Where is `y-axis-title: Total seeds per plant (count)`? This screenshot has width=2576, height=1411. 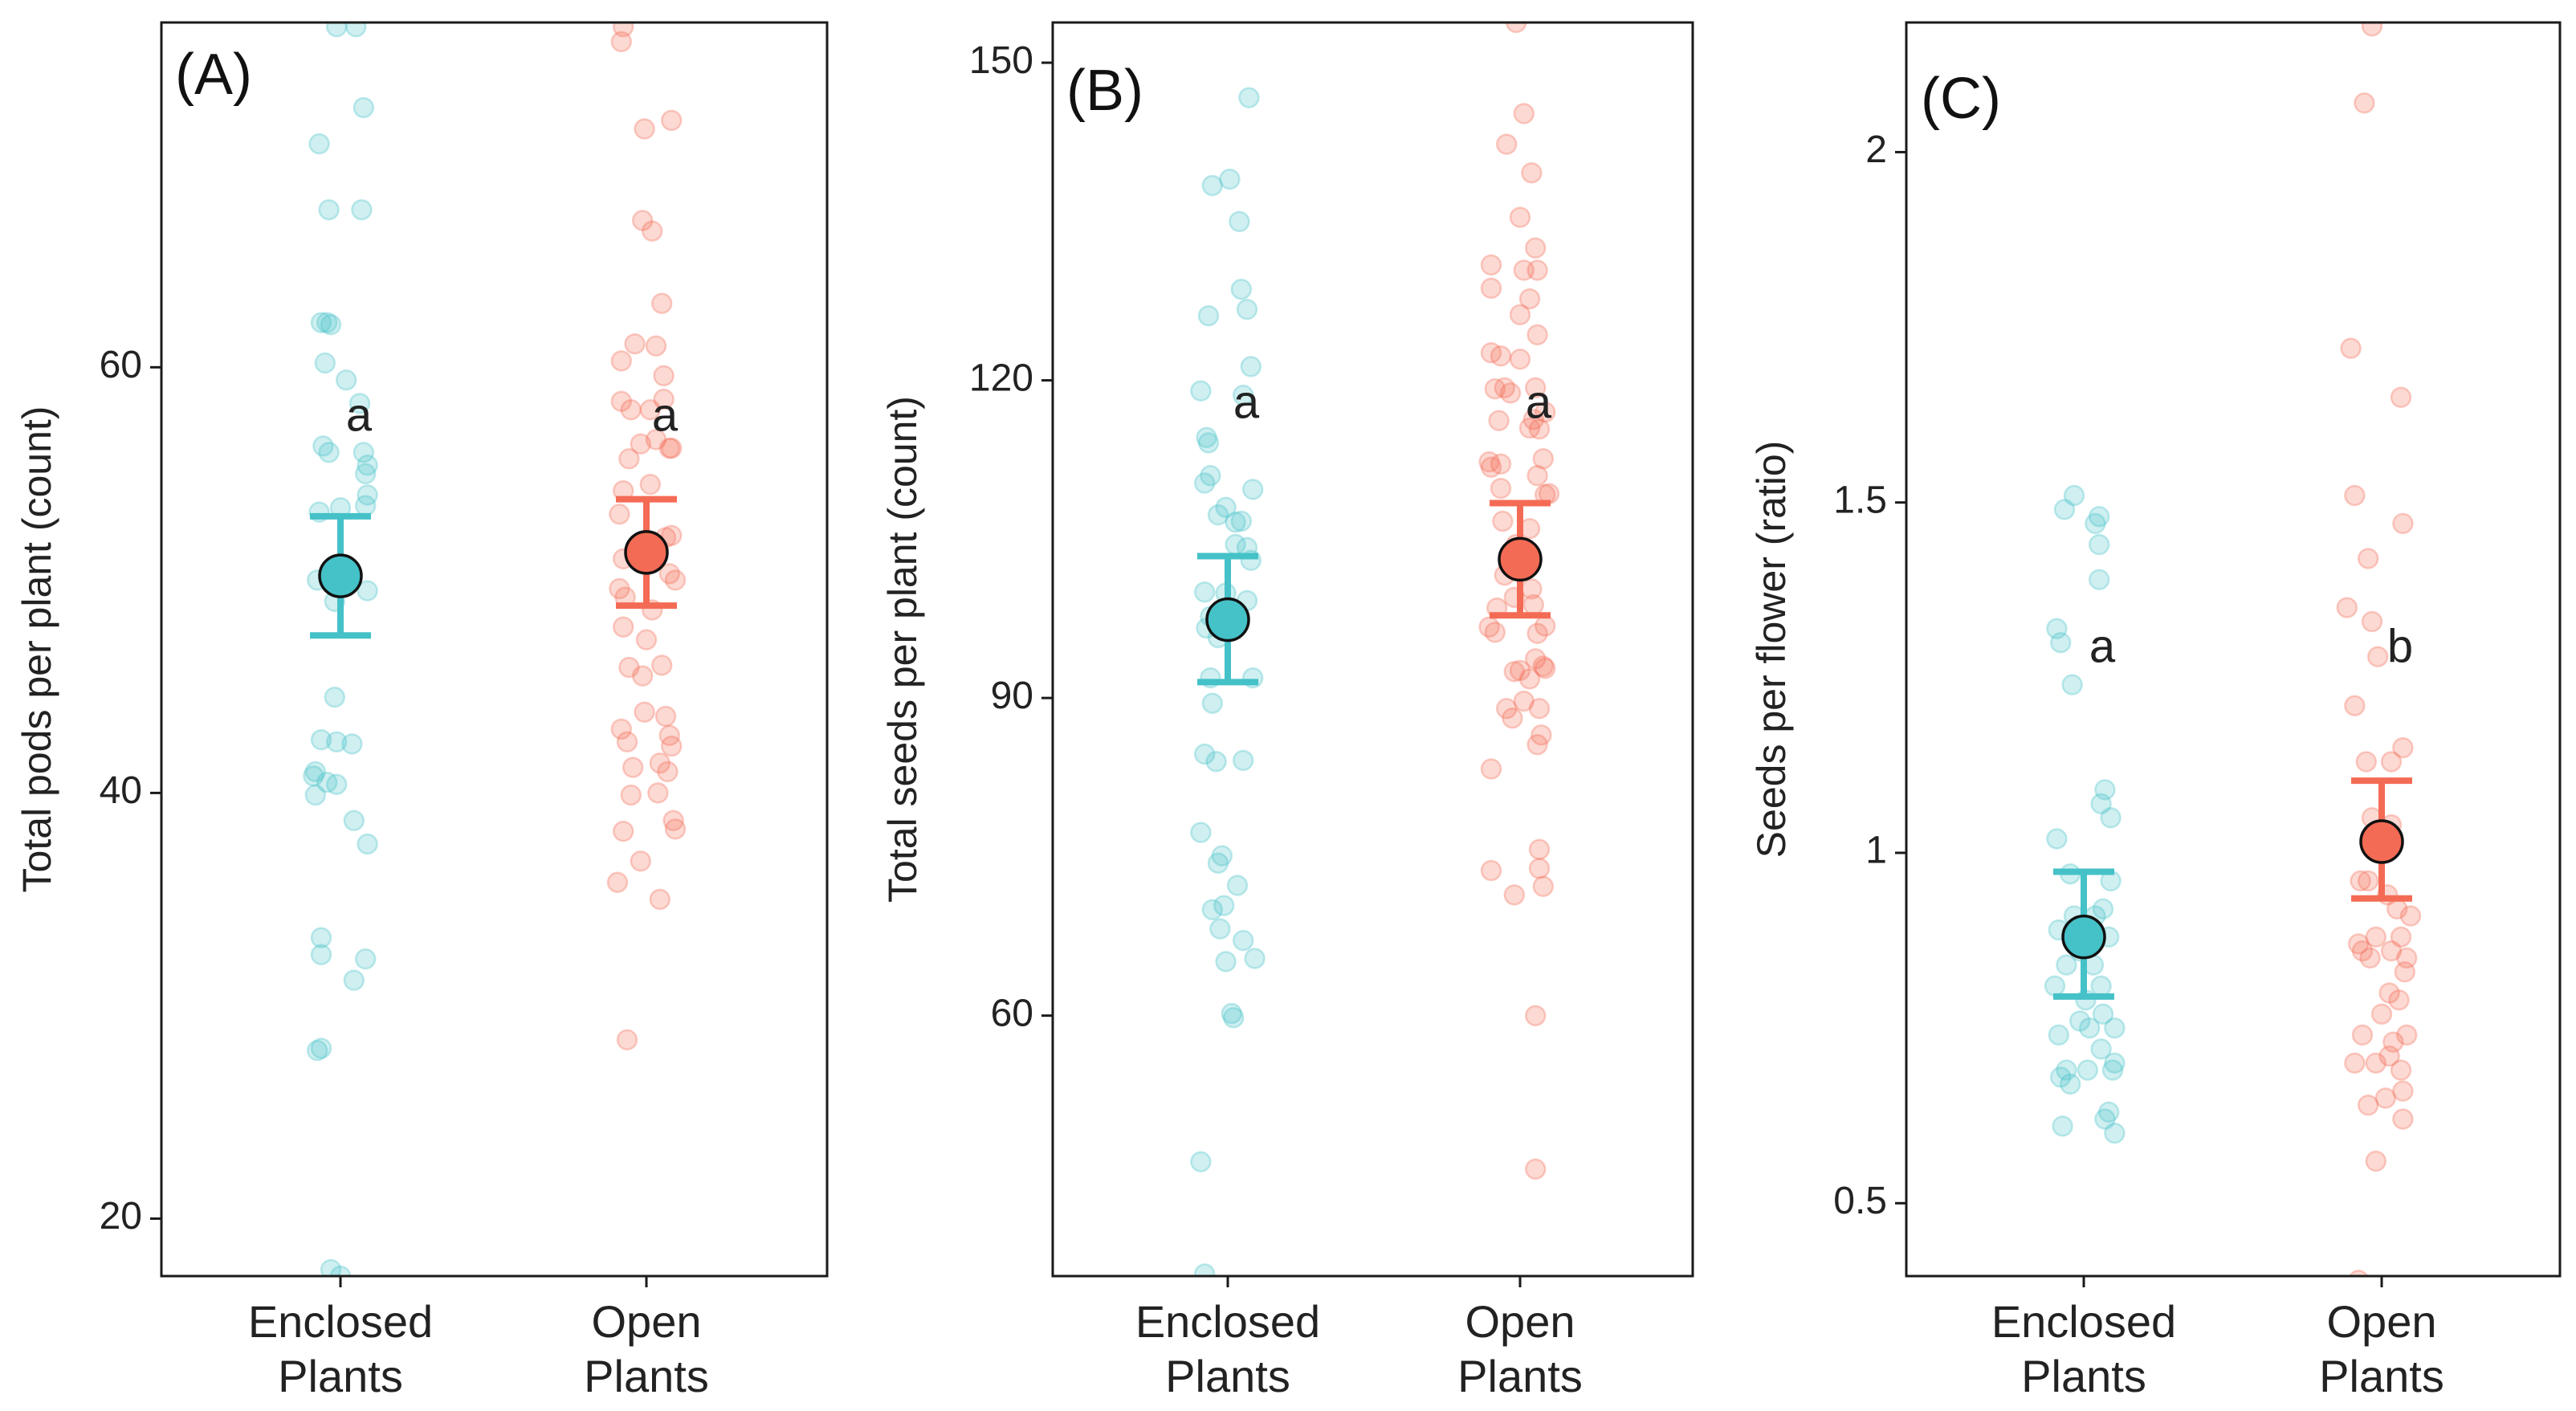 y-axis-title: Total seeds per plant (count) is located at coordinates (902, 650).